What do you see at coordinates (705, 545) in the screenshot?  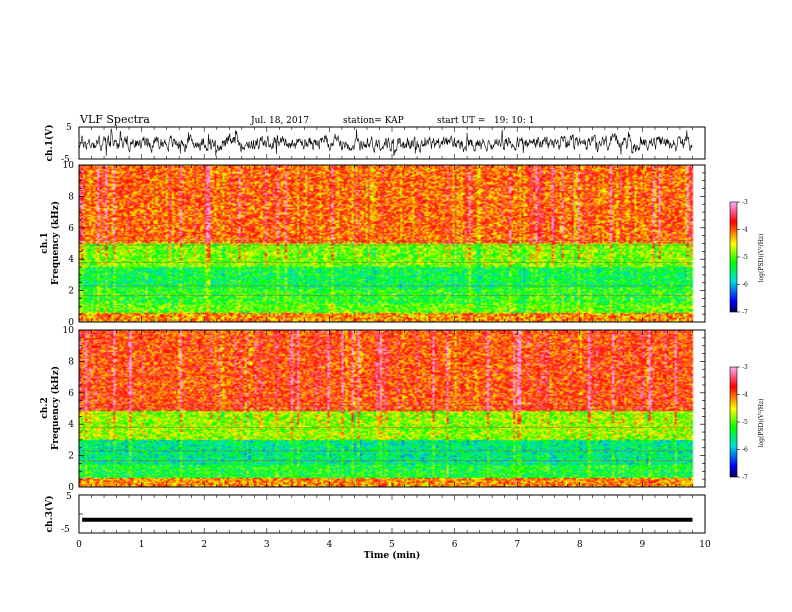 I see `xtick-label: 10` at bounding box center [705, 545].